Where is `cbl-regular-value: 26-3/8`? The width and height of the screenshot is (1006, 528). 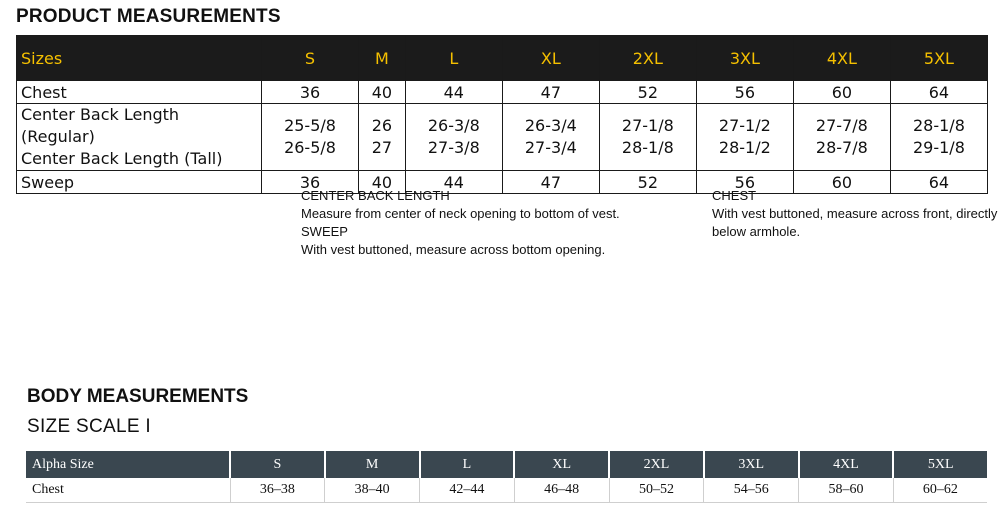 cbl-regular-value: 26-3/8 is located at coordinates (453, 125).